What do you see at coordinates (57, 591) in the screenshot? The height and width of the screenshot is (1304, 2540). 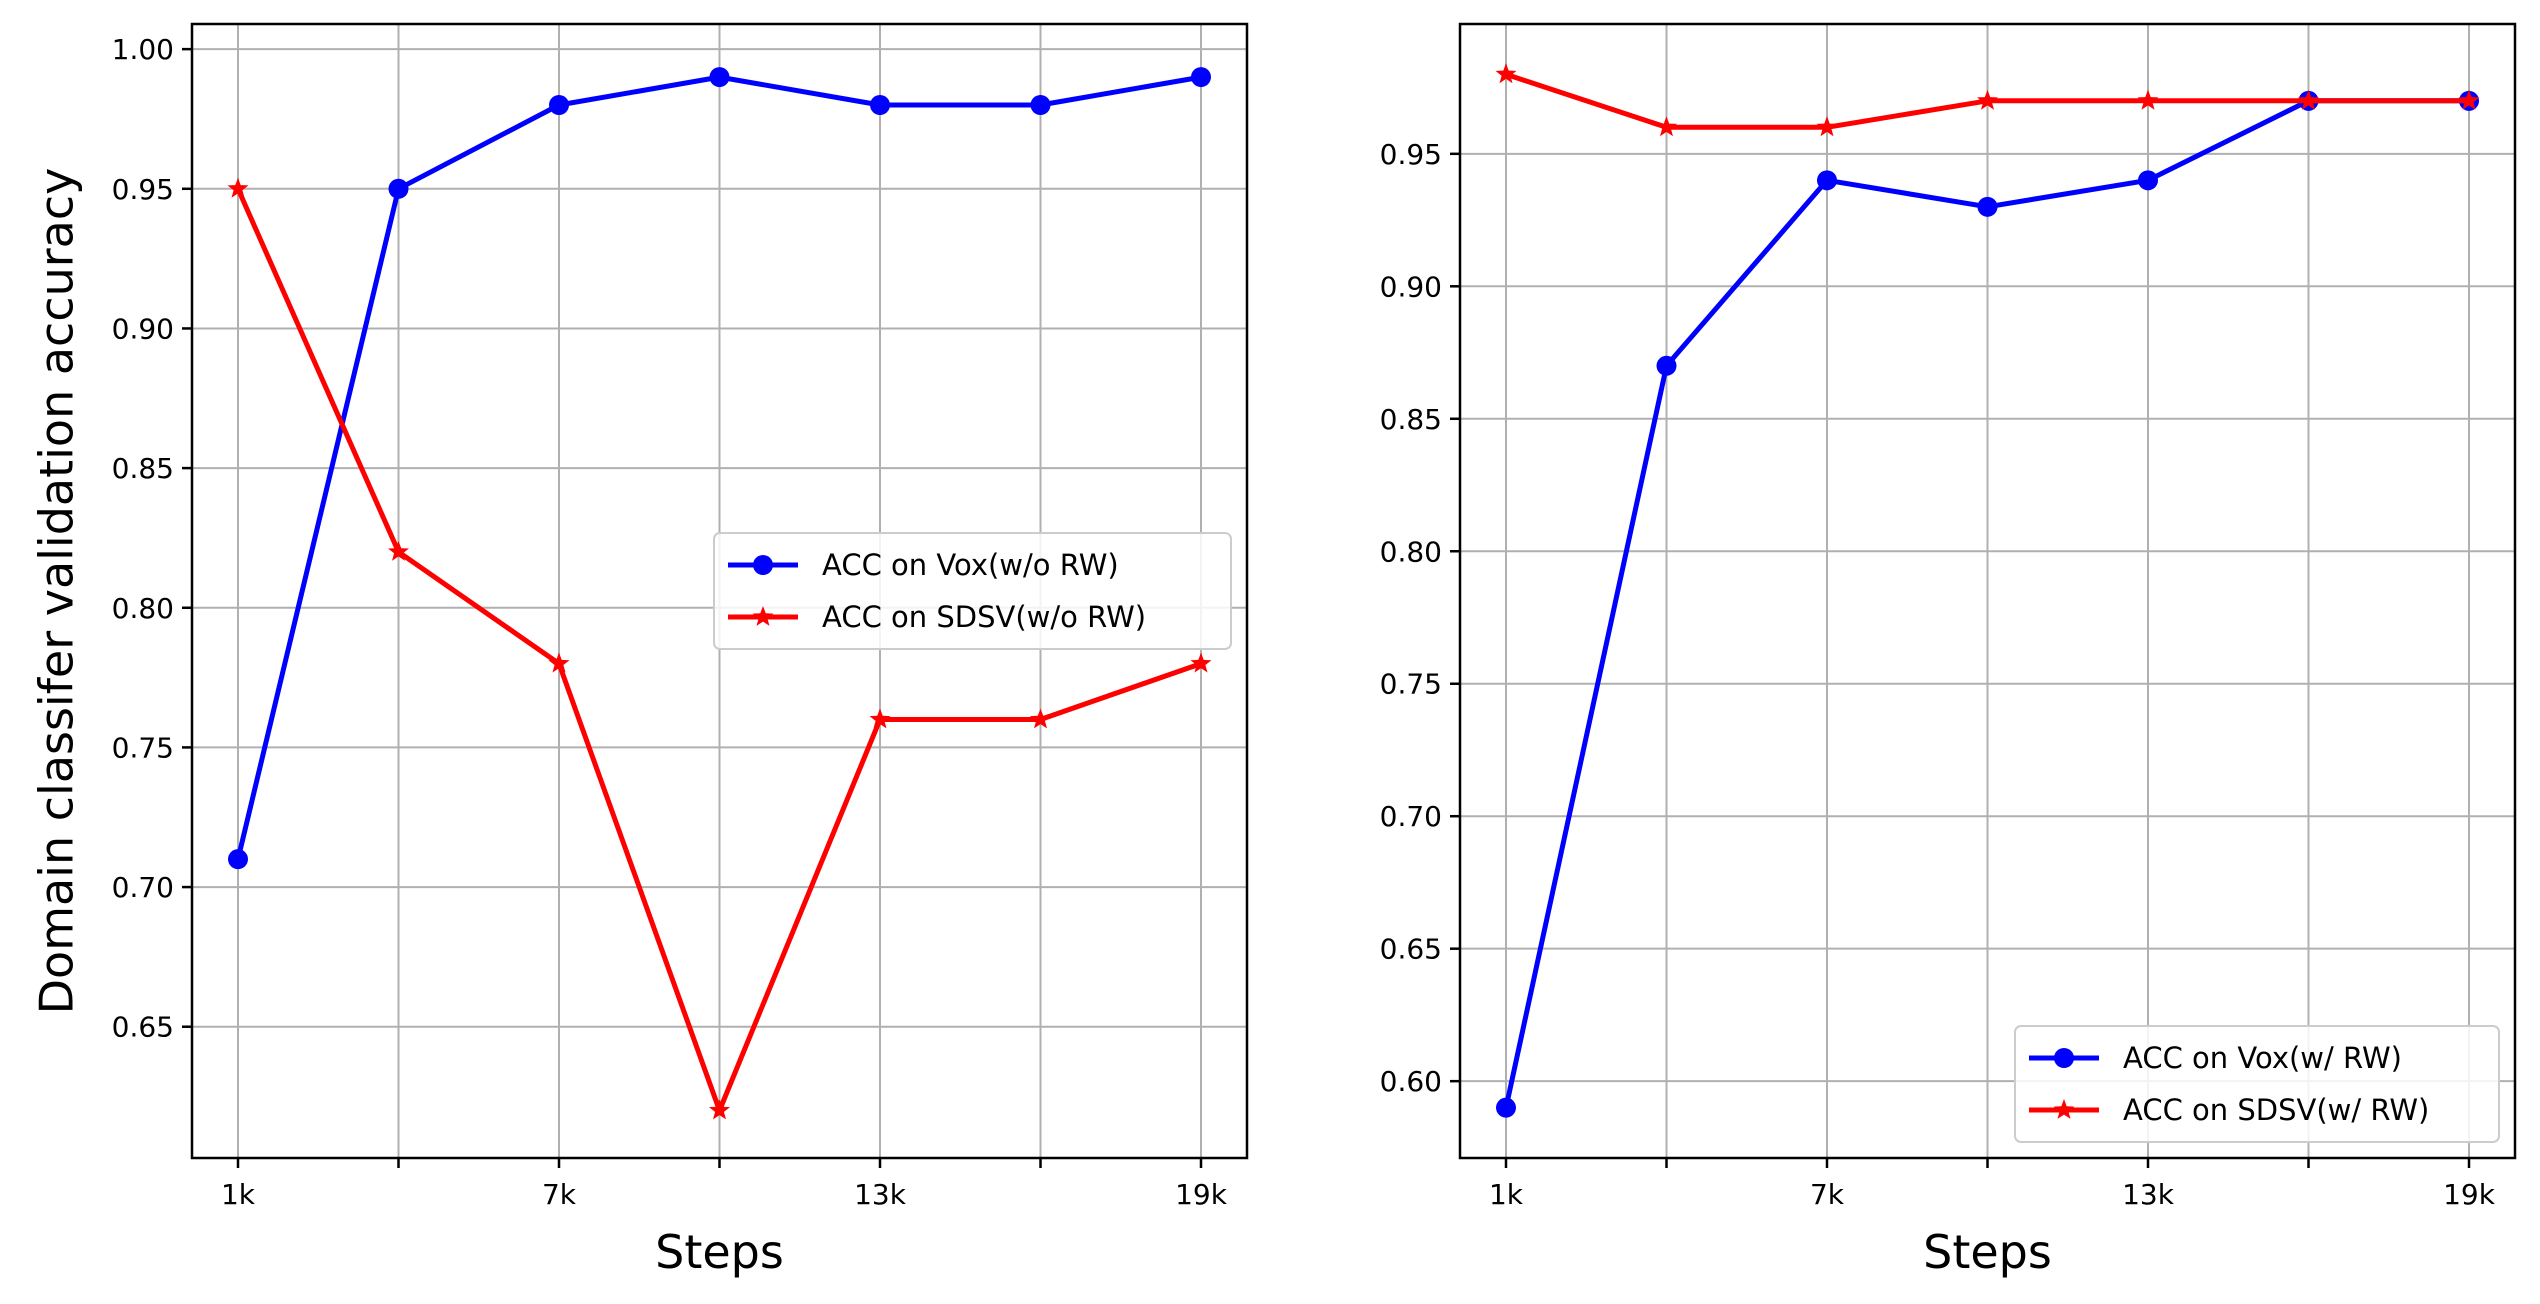 I see `y-axis-title-left: Domain classifer validation accuracy` at bounding box center [57, 591].